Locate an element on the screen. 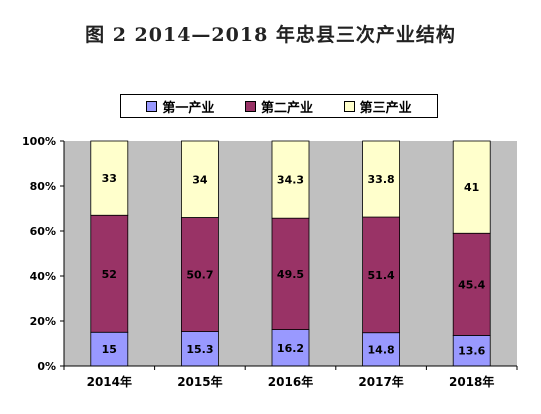  y-tick-label: 20% is located at coordinates (43, 321).